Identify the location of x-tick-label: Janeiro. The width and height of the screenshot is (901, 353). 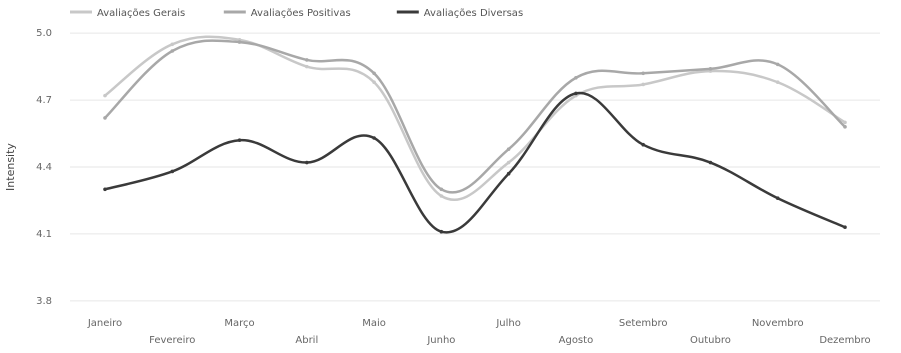
(104, 323).